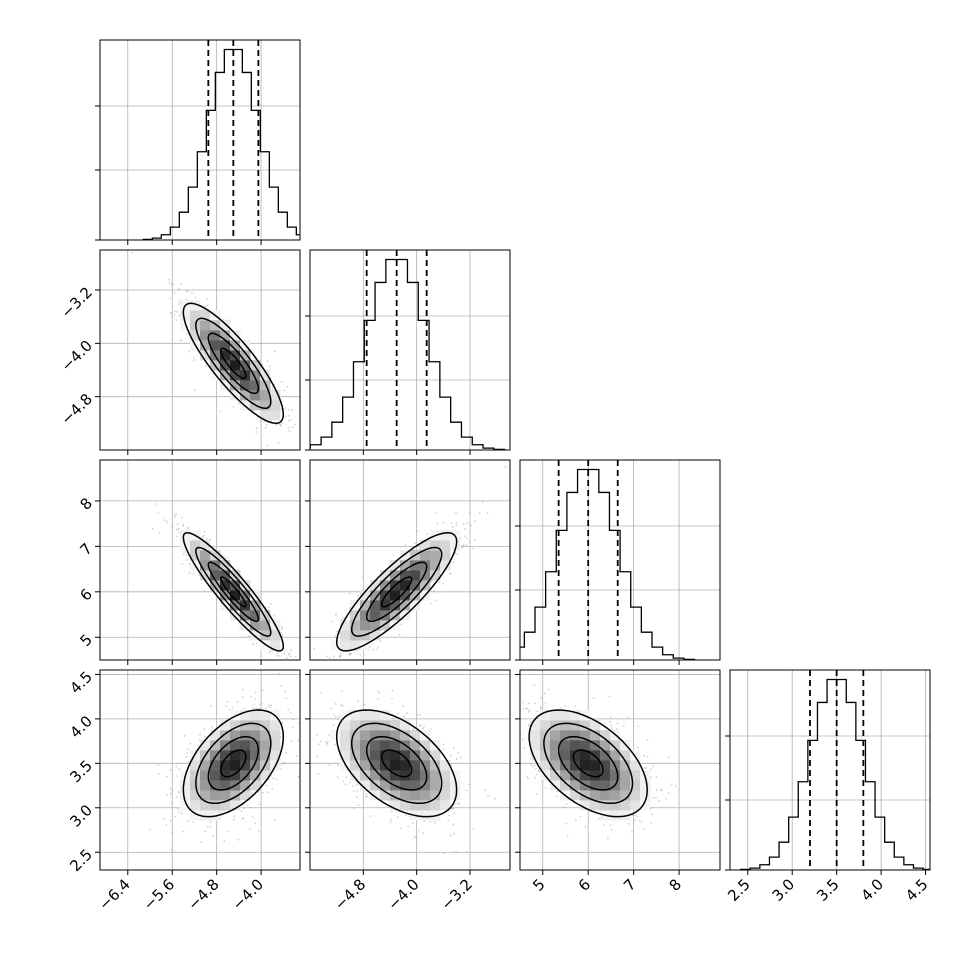  What do you see at coordinates (86, 549) in the screenshot?
I see `ytick-label: 7` at bounding box center [86, 549].